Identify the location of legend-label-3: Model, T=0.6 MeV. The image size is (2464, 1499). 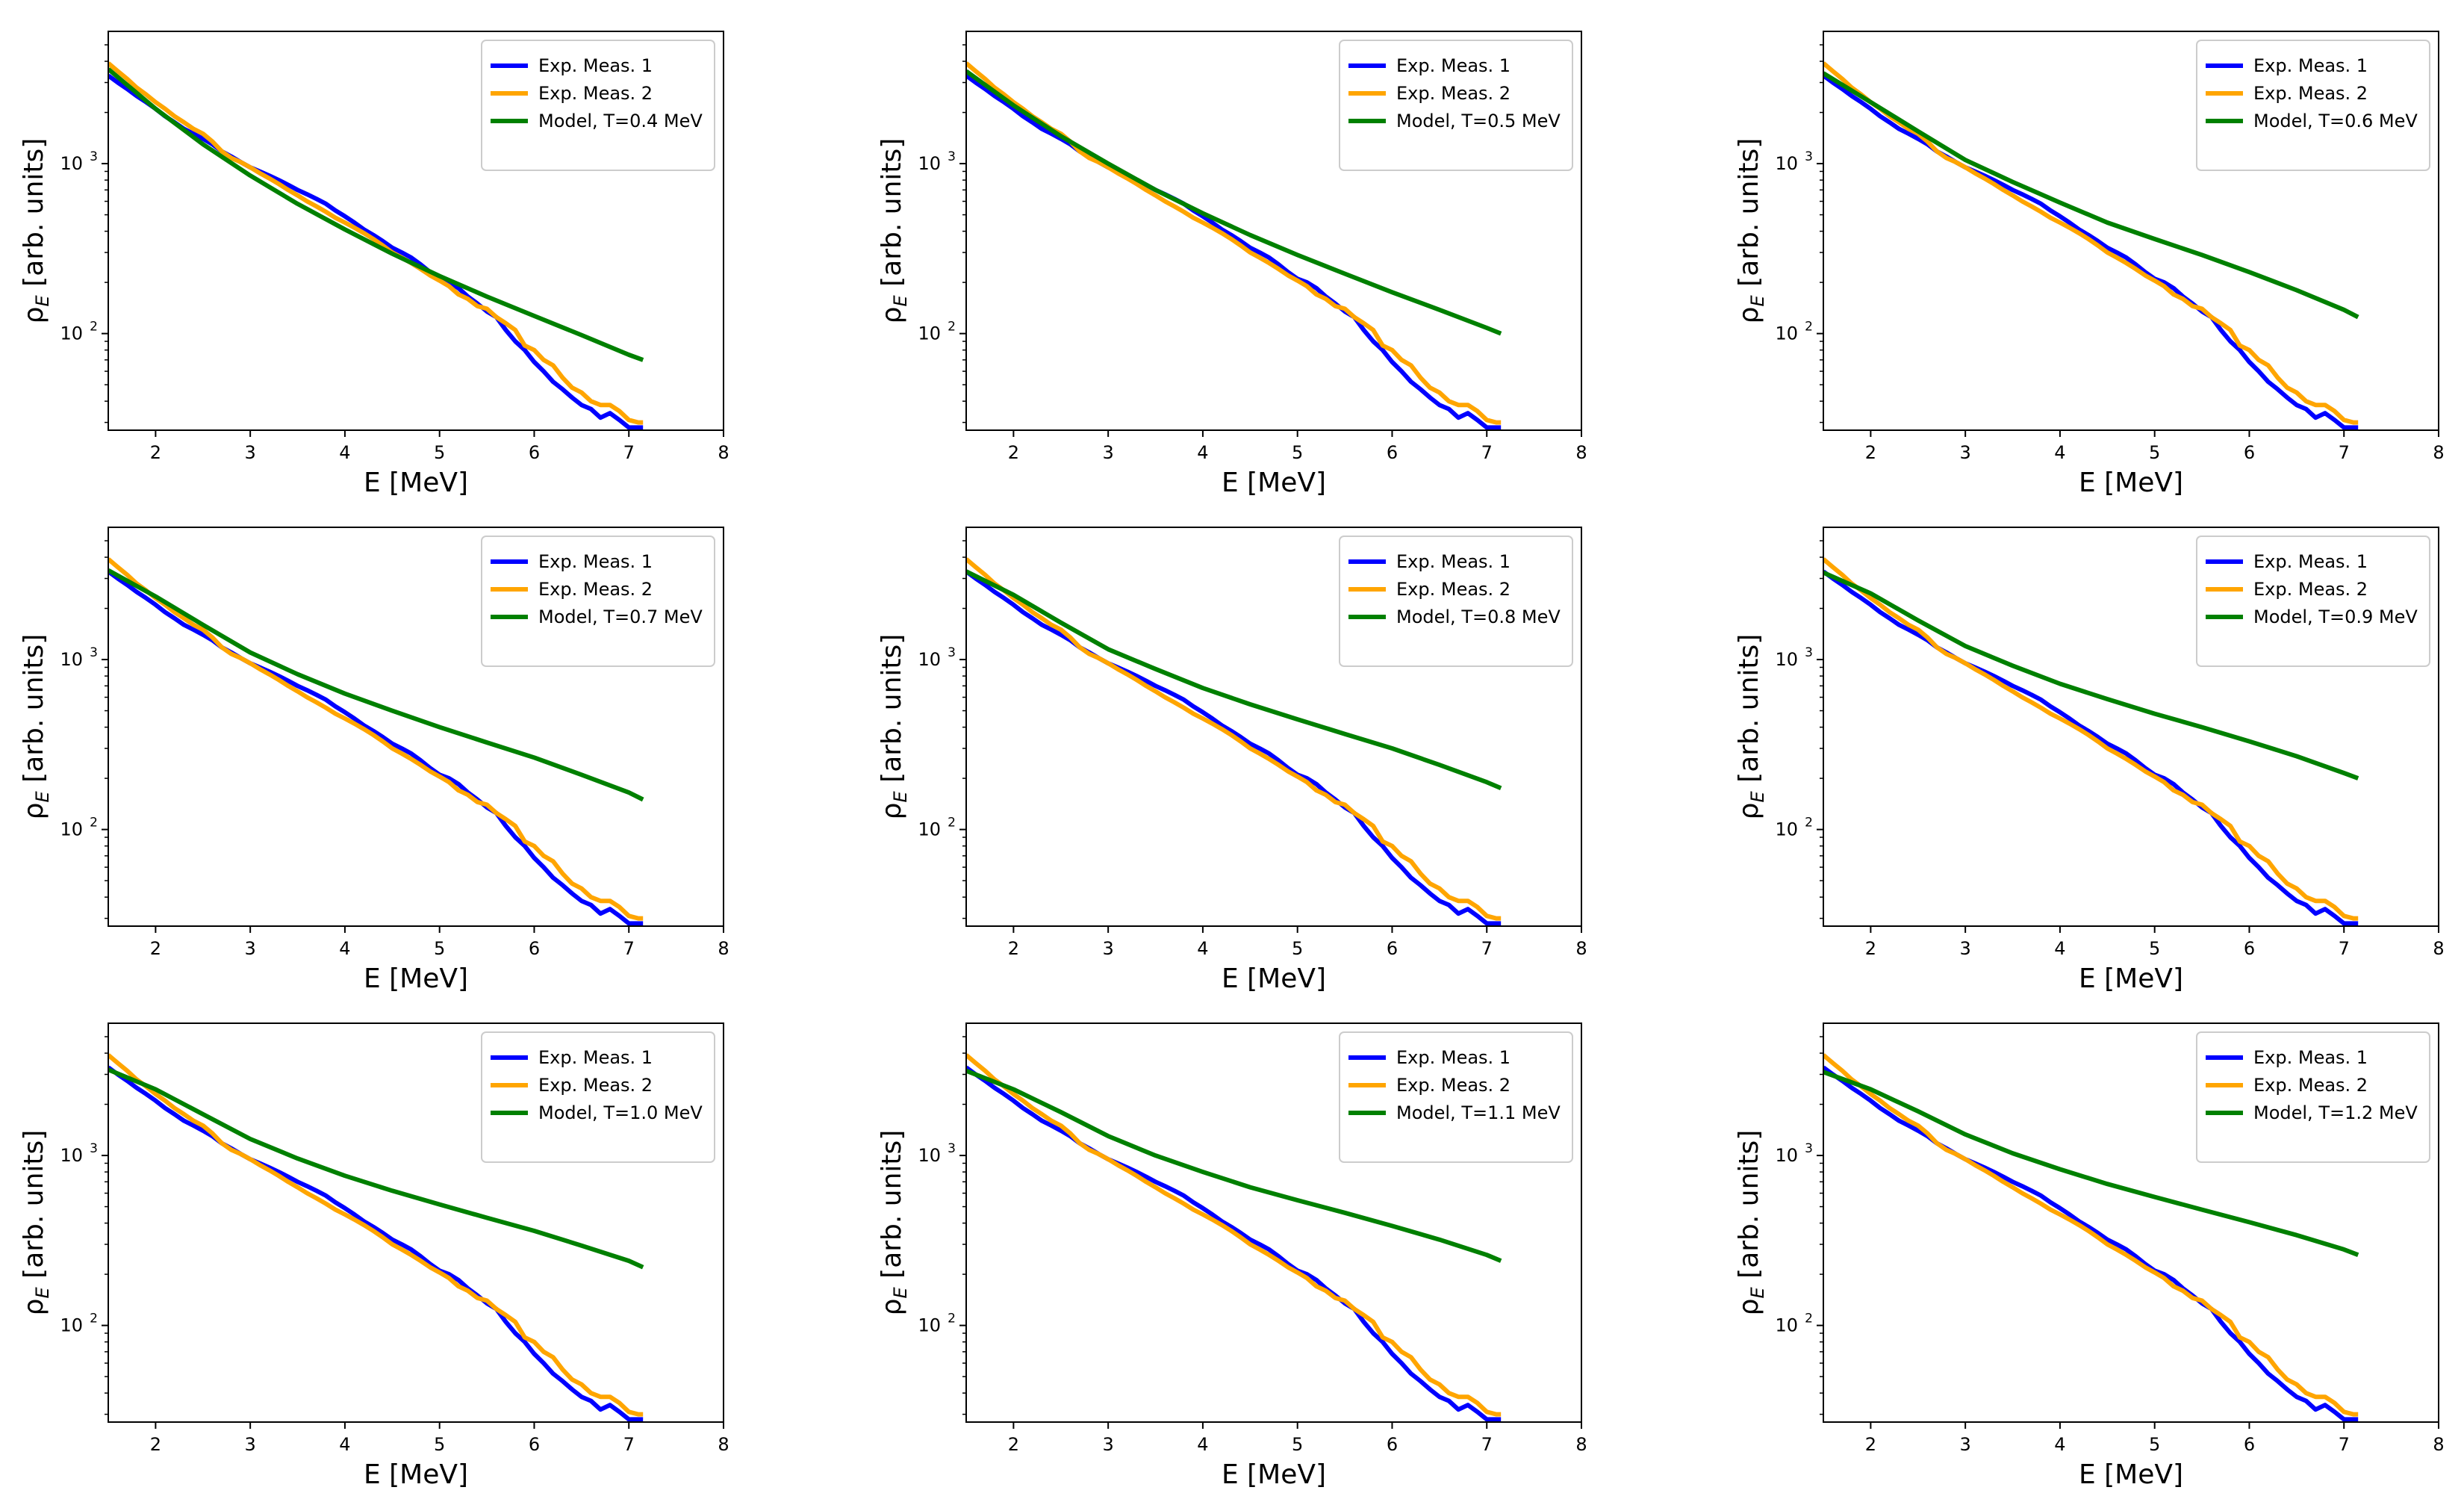
(2335, 121).